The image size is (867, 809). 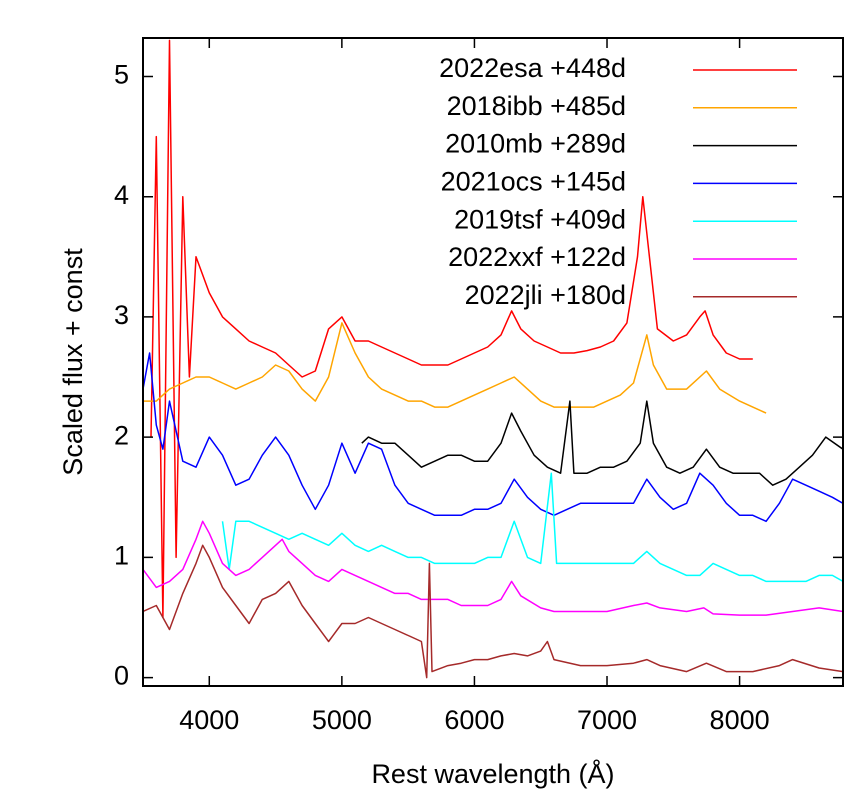 What do you see at coordinates (545, 295) in the screenshot?
I see `legend-label: 2022jli +180d` at bounding box center [545, 295].